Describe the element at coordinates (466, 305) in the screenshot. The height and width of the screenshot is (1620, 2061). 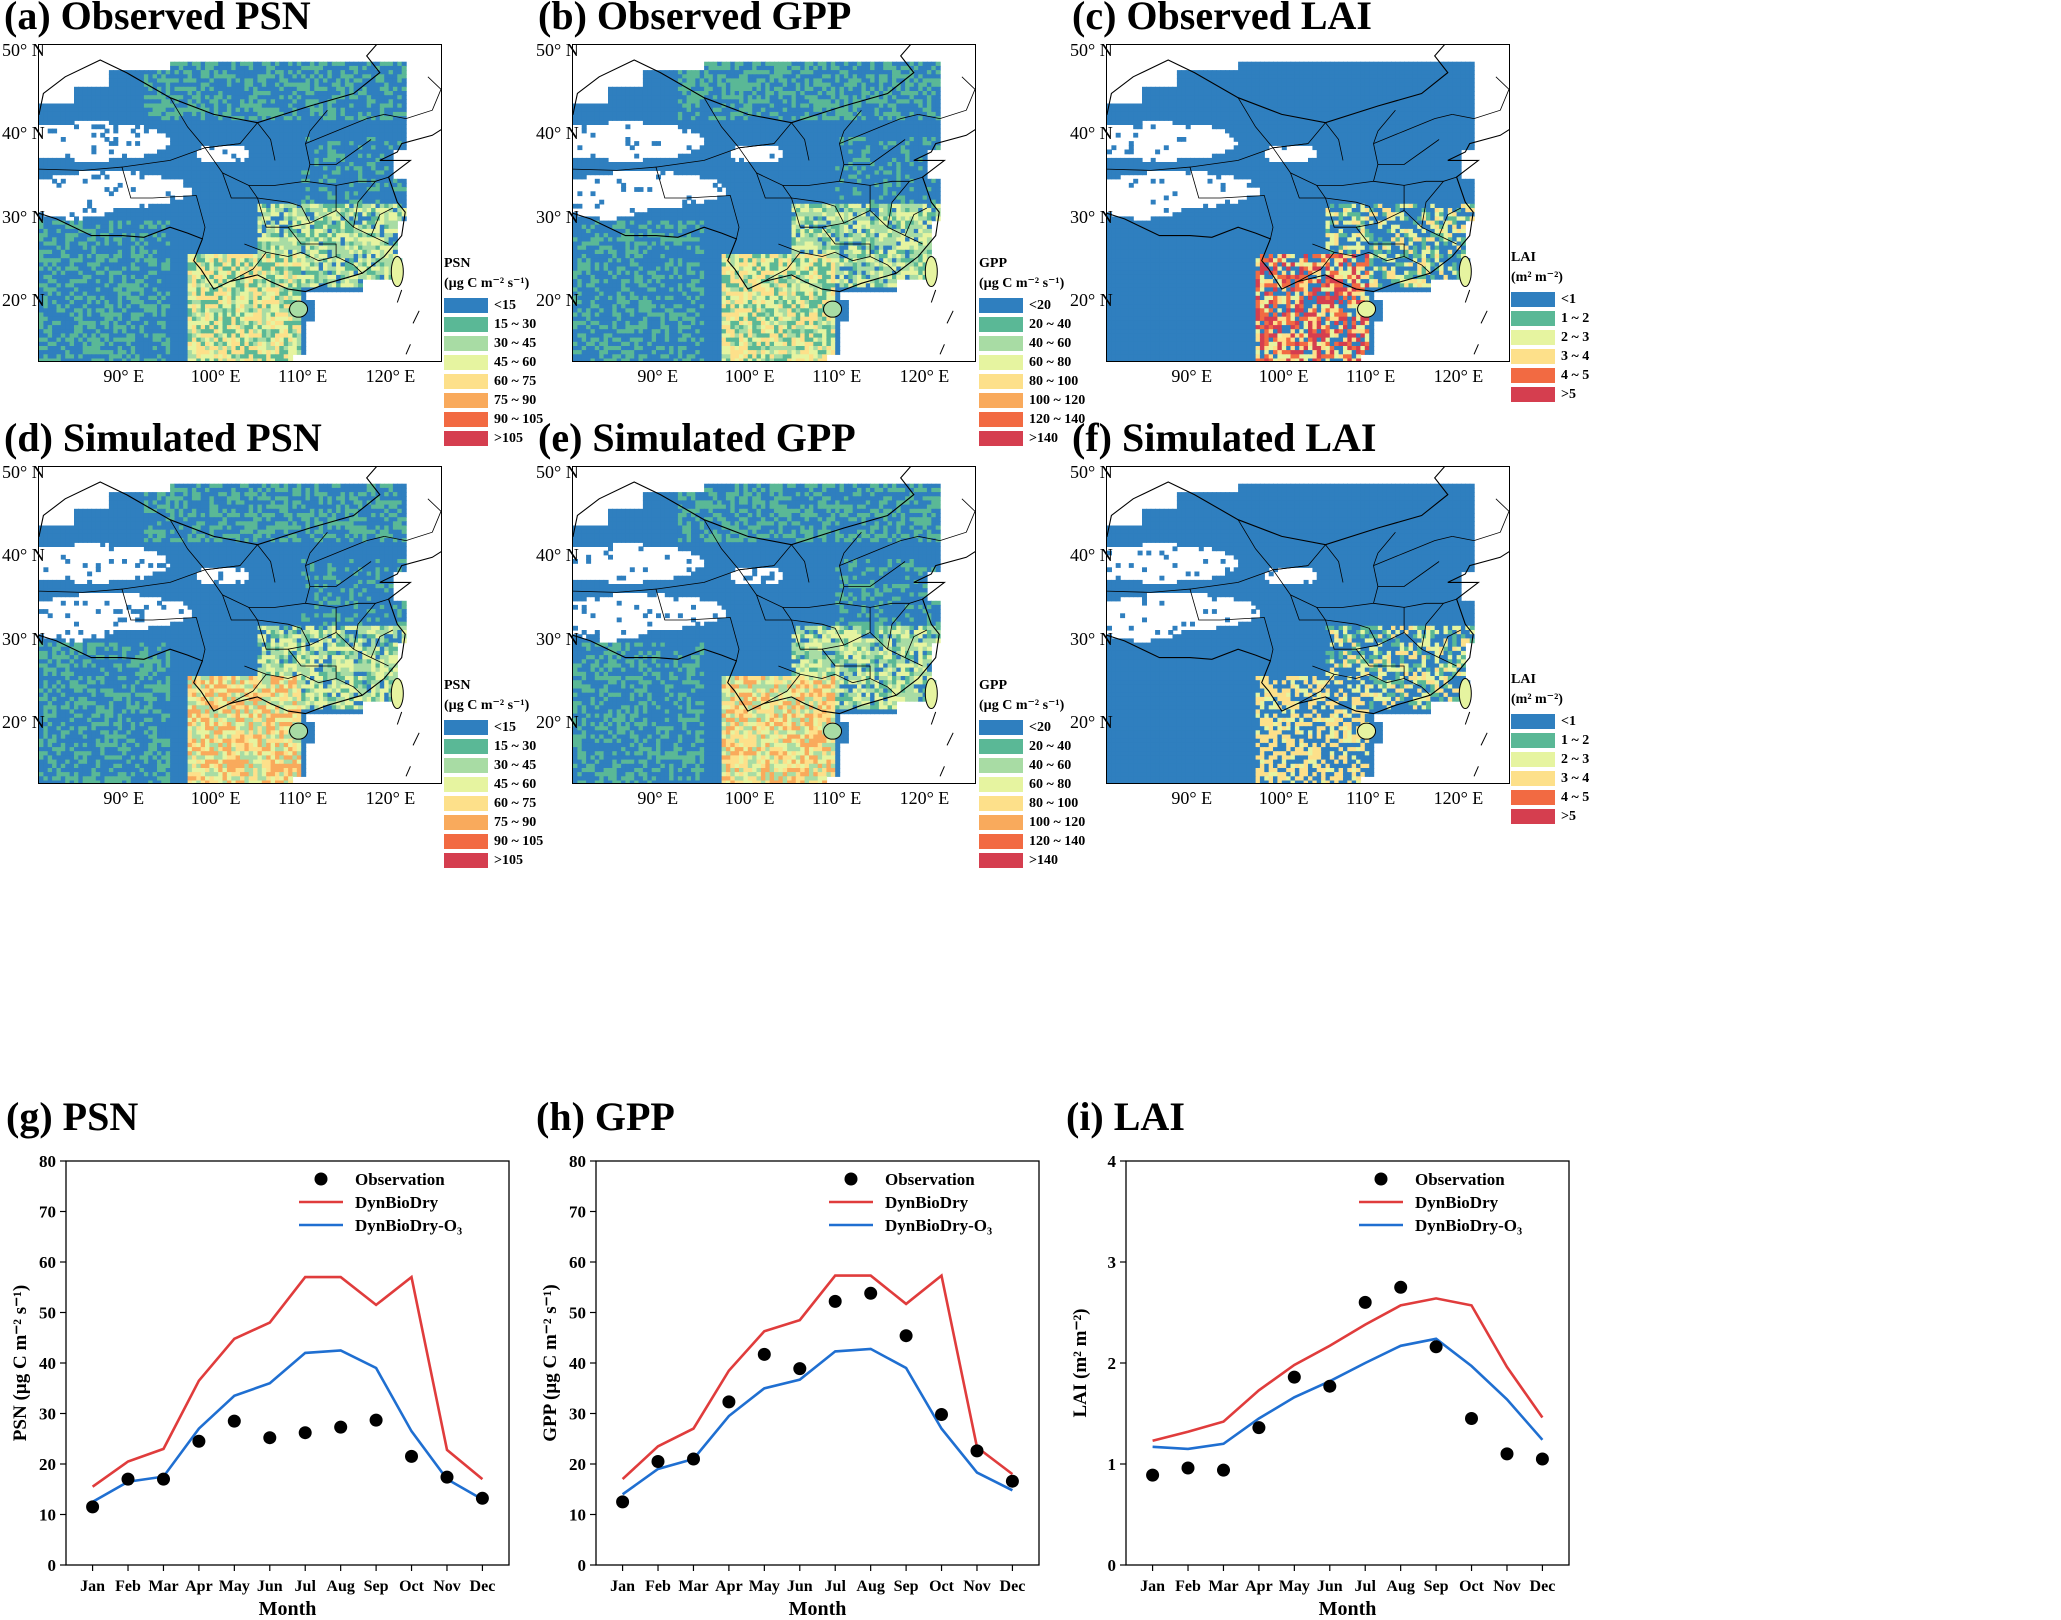
I see `legend-swatch` at that location.